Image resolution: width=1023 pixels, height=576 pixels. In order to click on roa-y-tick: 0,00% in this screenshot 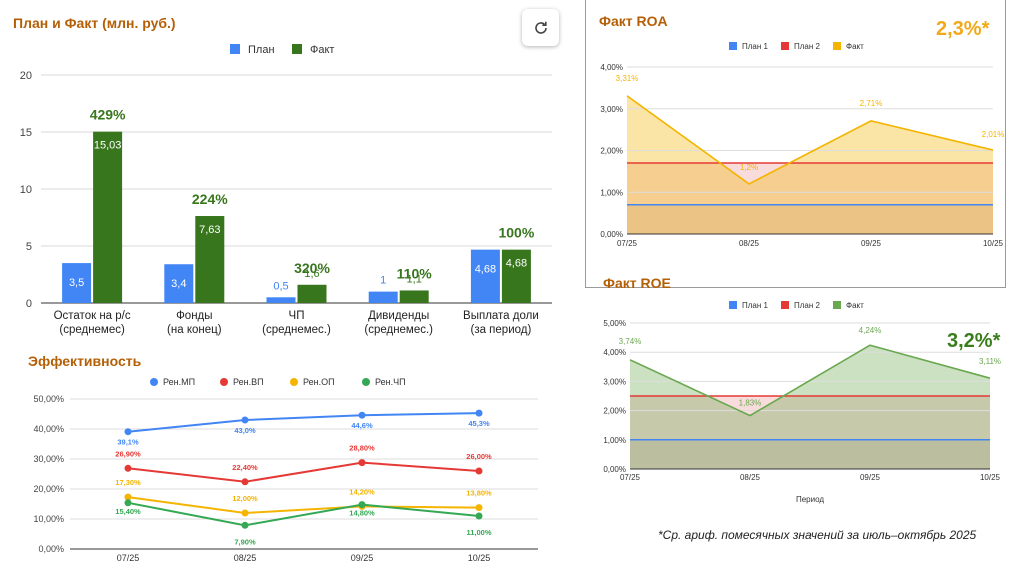, I will do `click(611, 234)`.